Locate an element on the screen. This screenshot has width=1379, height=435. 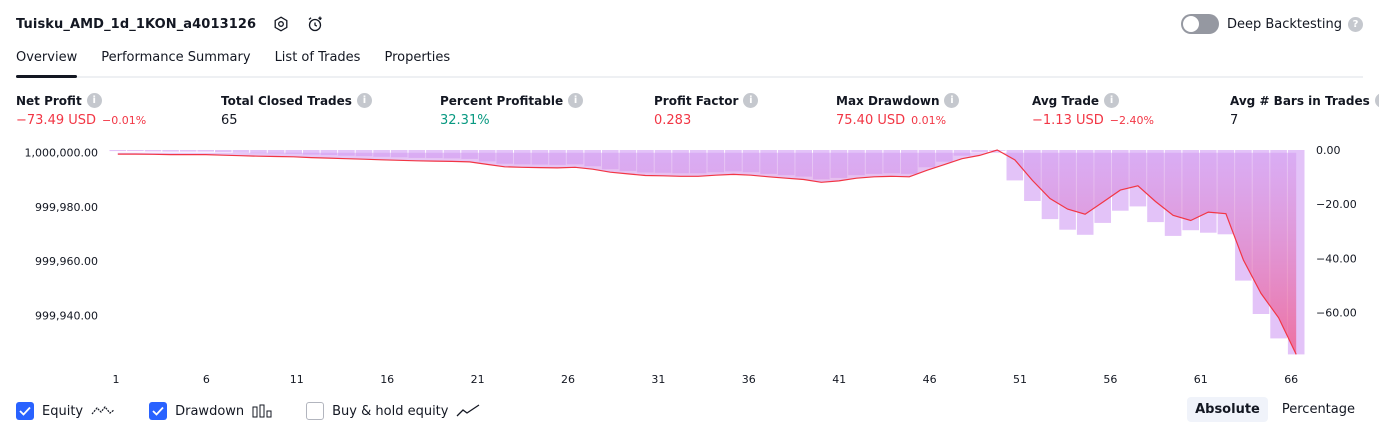
legend-label: Equity is located at coordinates (63, 411).